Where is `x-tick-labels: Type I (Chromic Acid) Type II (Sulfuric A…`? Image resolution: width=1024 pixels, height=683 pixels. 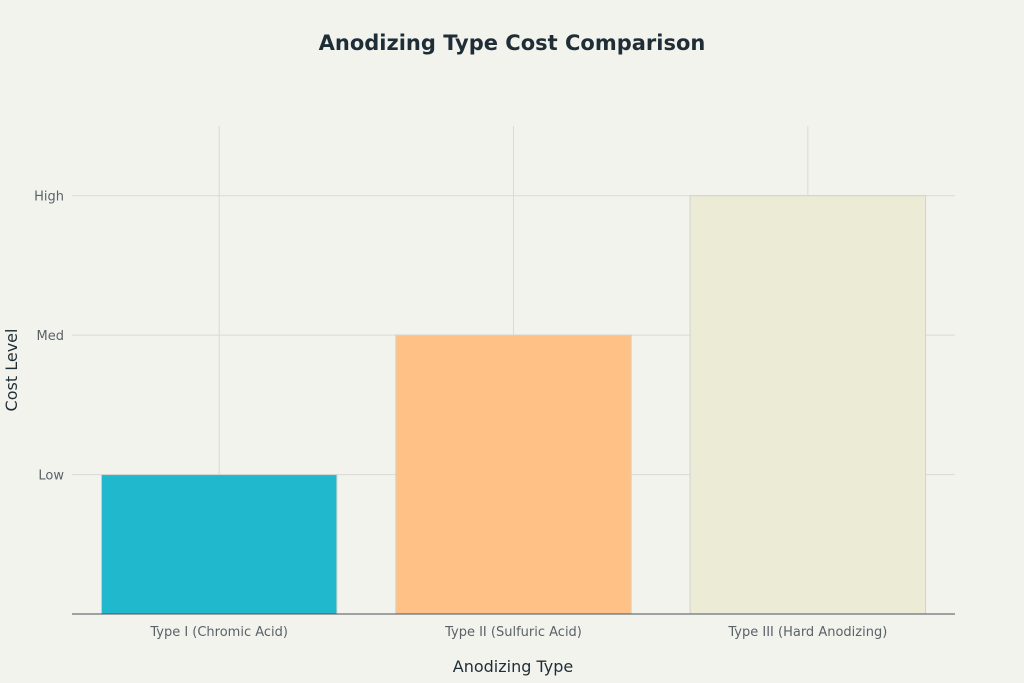 x-tick-labels: Type I (Chromic Acid) Type II (Sulfuric A… is located at coordinates (518, 632).